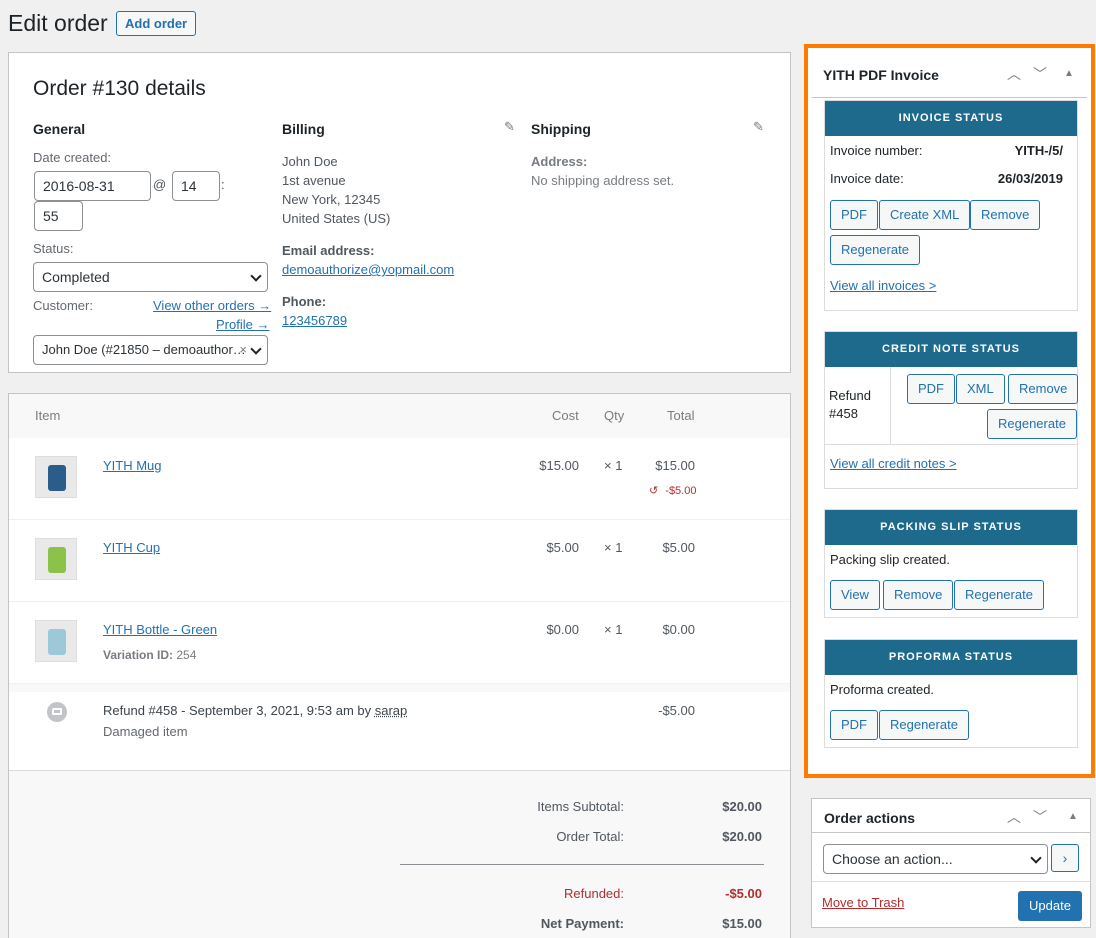  I want to click on general-heading: General, so click(59, 129).